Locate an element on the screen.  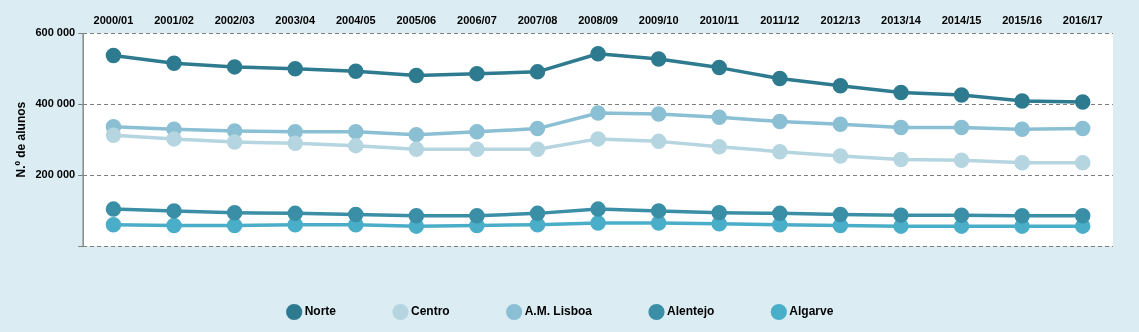
y-tick-label: 600 000 is located at coordinates (55, 32).